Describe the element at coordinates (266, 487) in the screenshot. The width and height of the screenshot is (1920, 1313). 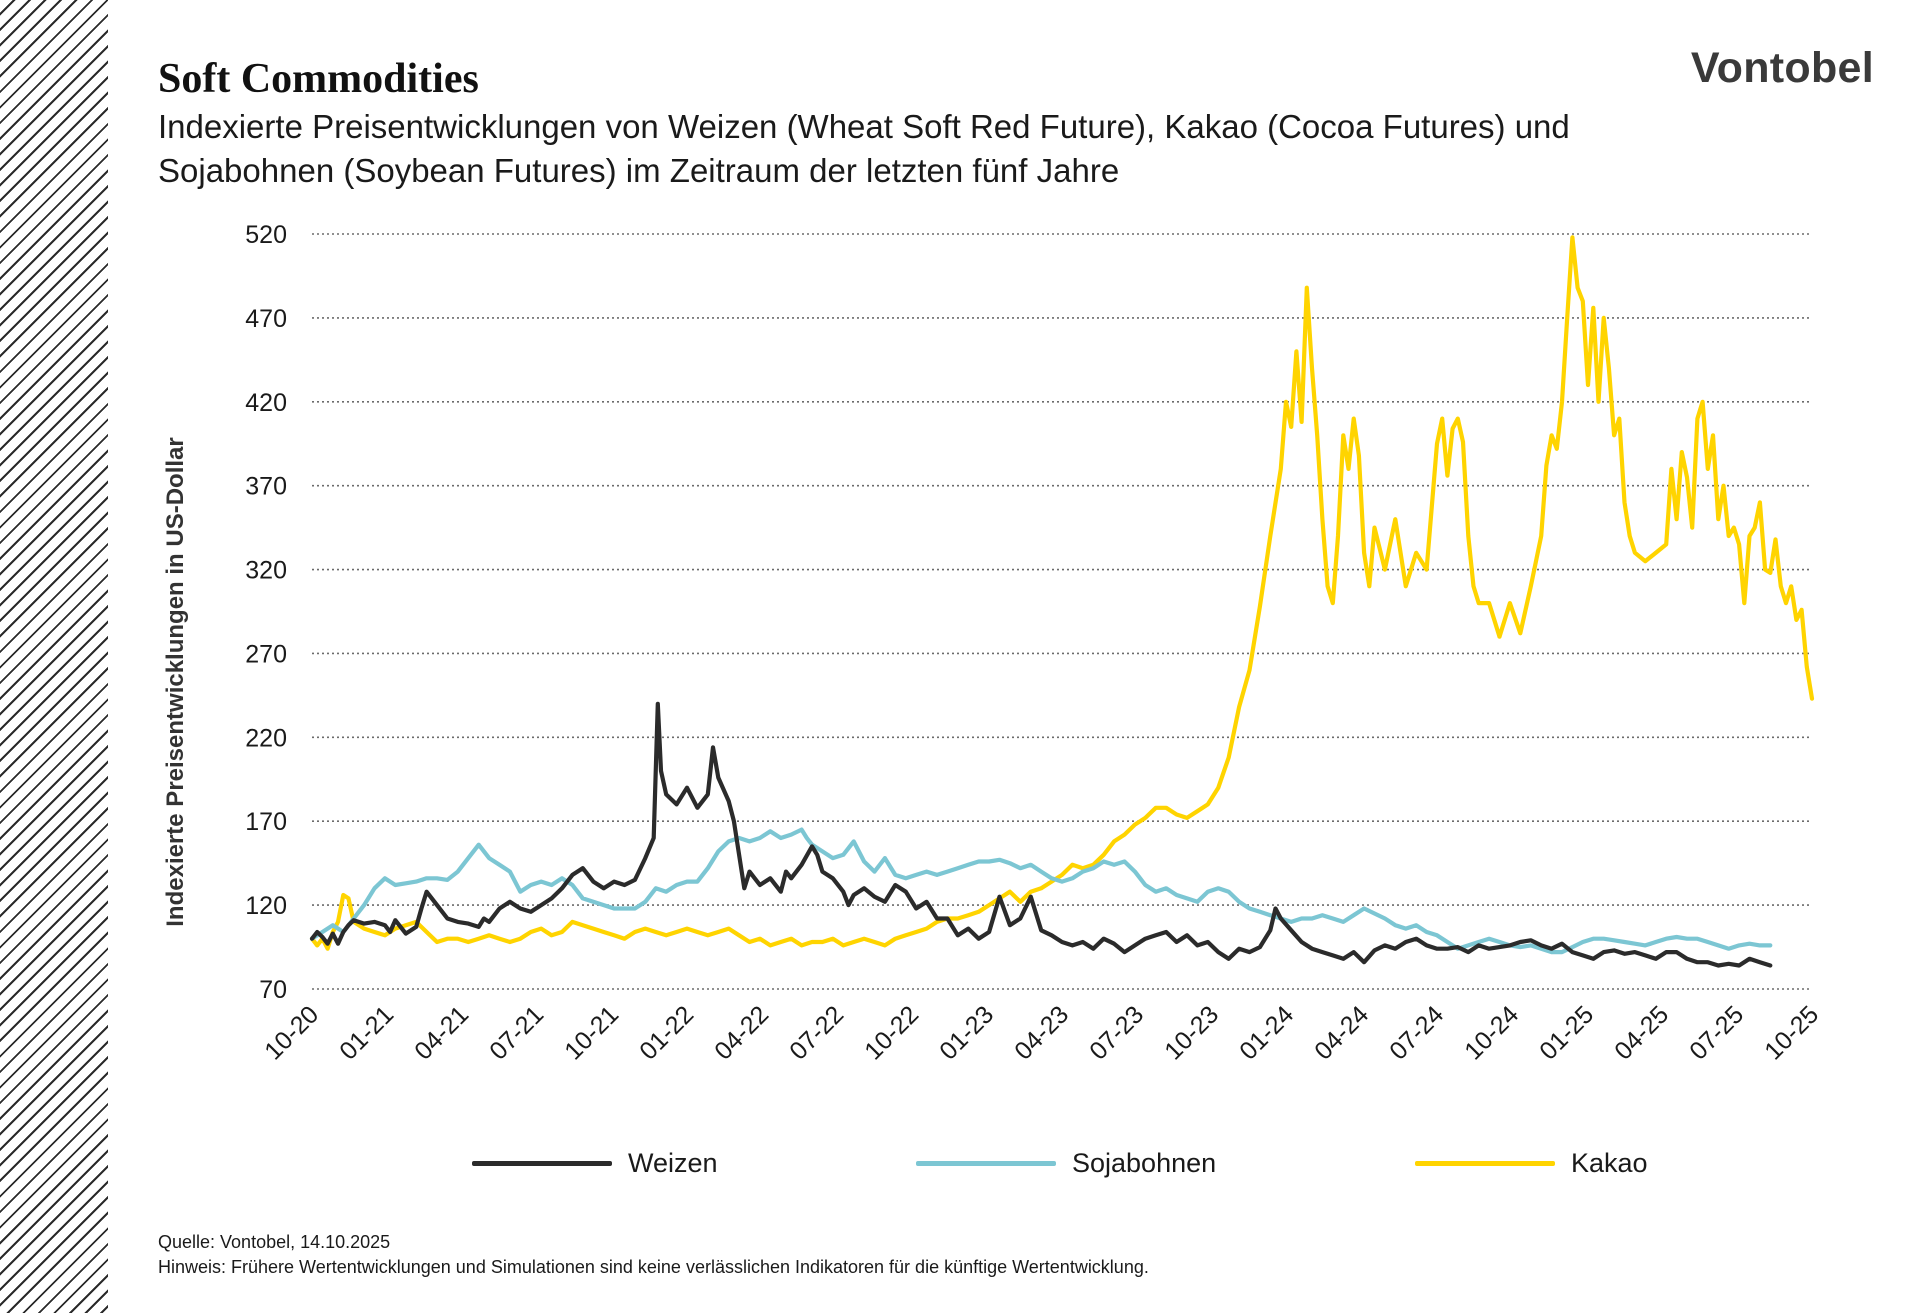
I see `y-tick-label: 370` at that location.